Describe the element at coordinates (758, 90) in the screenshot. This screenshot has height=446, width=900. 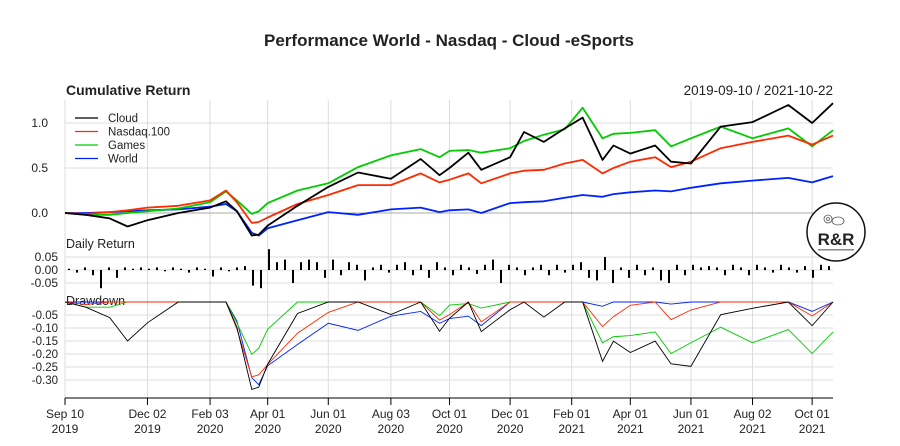
I see `date-range: 2019-09-10 / 2021-10-22` at that location.